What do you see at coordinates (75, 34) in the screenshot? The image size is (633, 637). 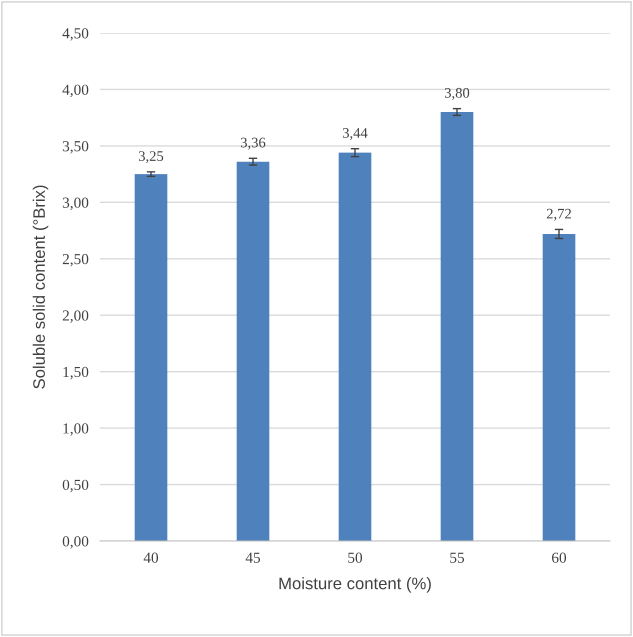 I see `y-tick-label: 4,50` at bounding box center [75, 34].